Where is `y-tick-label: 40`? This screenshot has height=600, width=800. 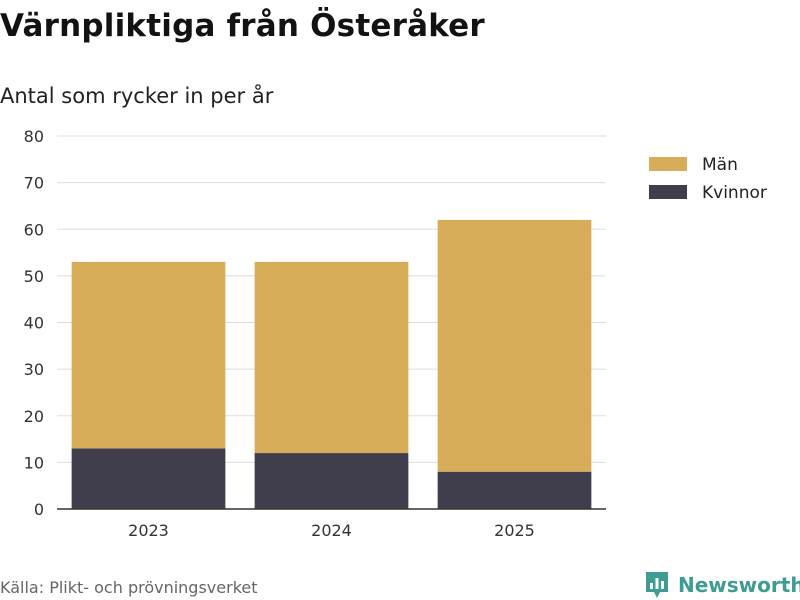 y-tick-label: 40 is located at coordinates (34, 323).